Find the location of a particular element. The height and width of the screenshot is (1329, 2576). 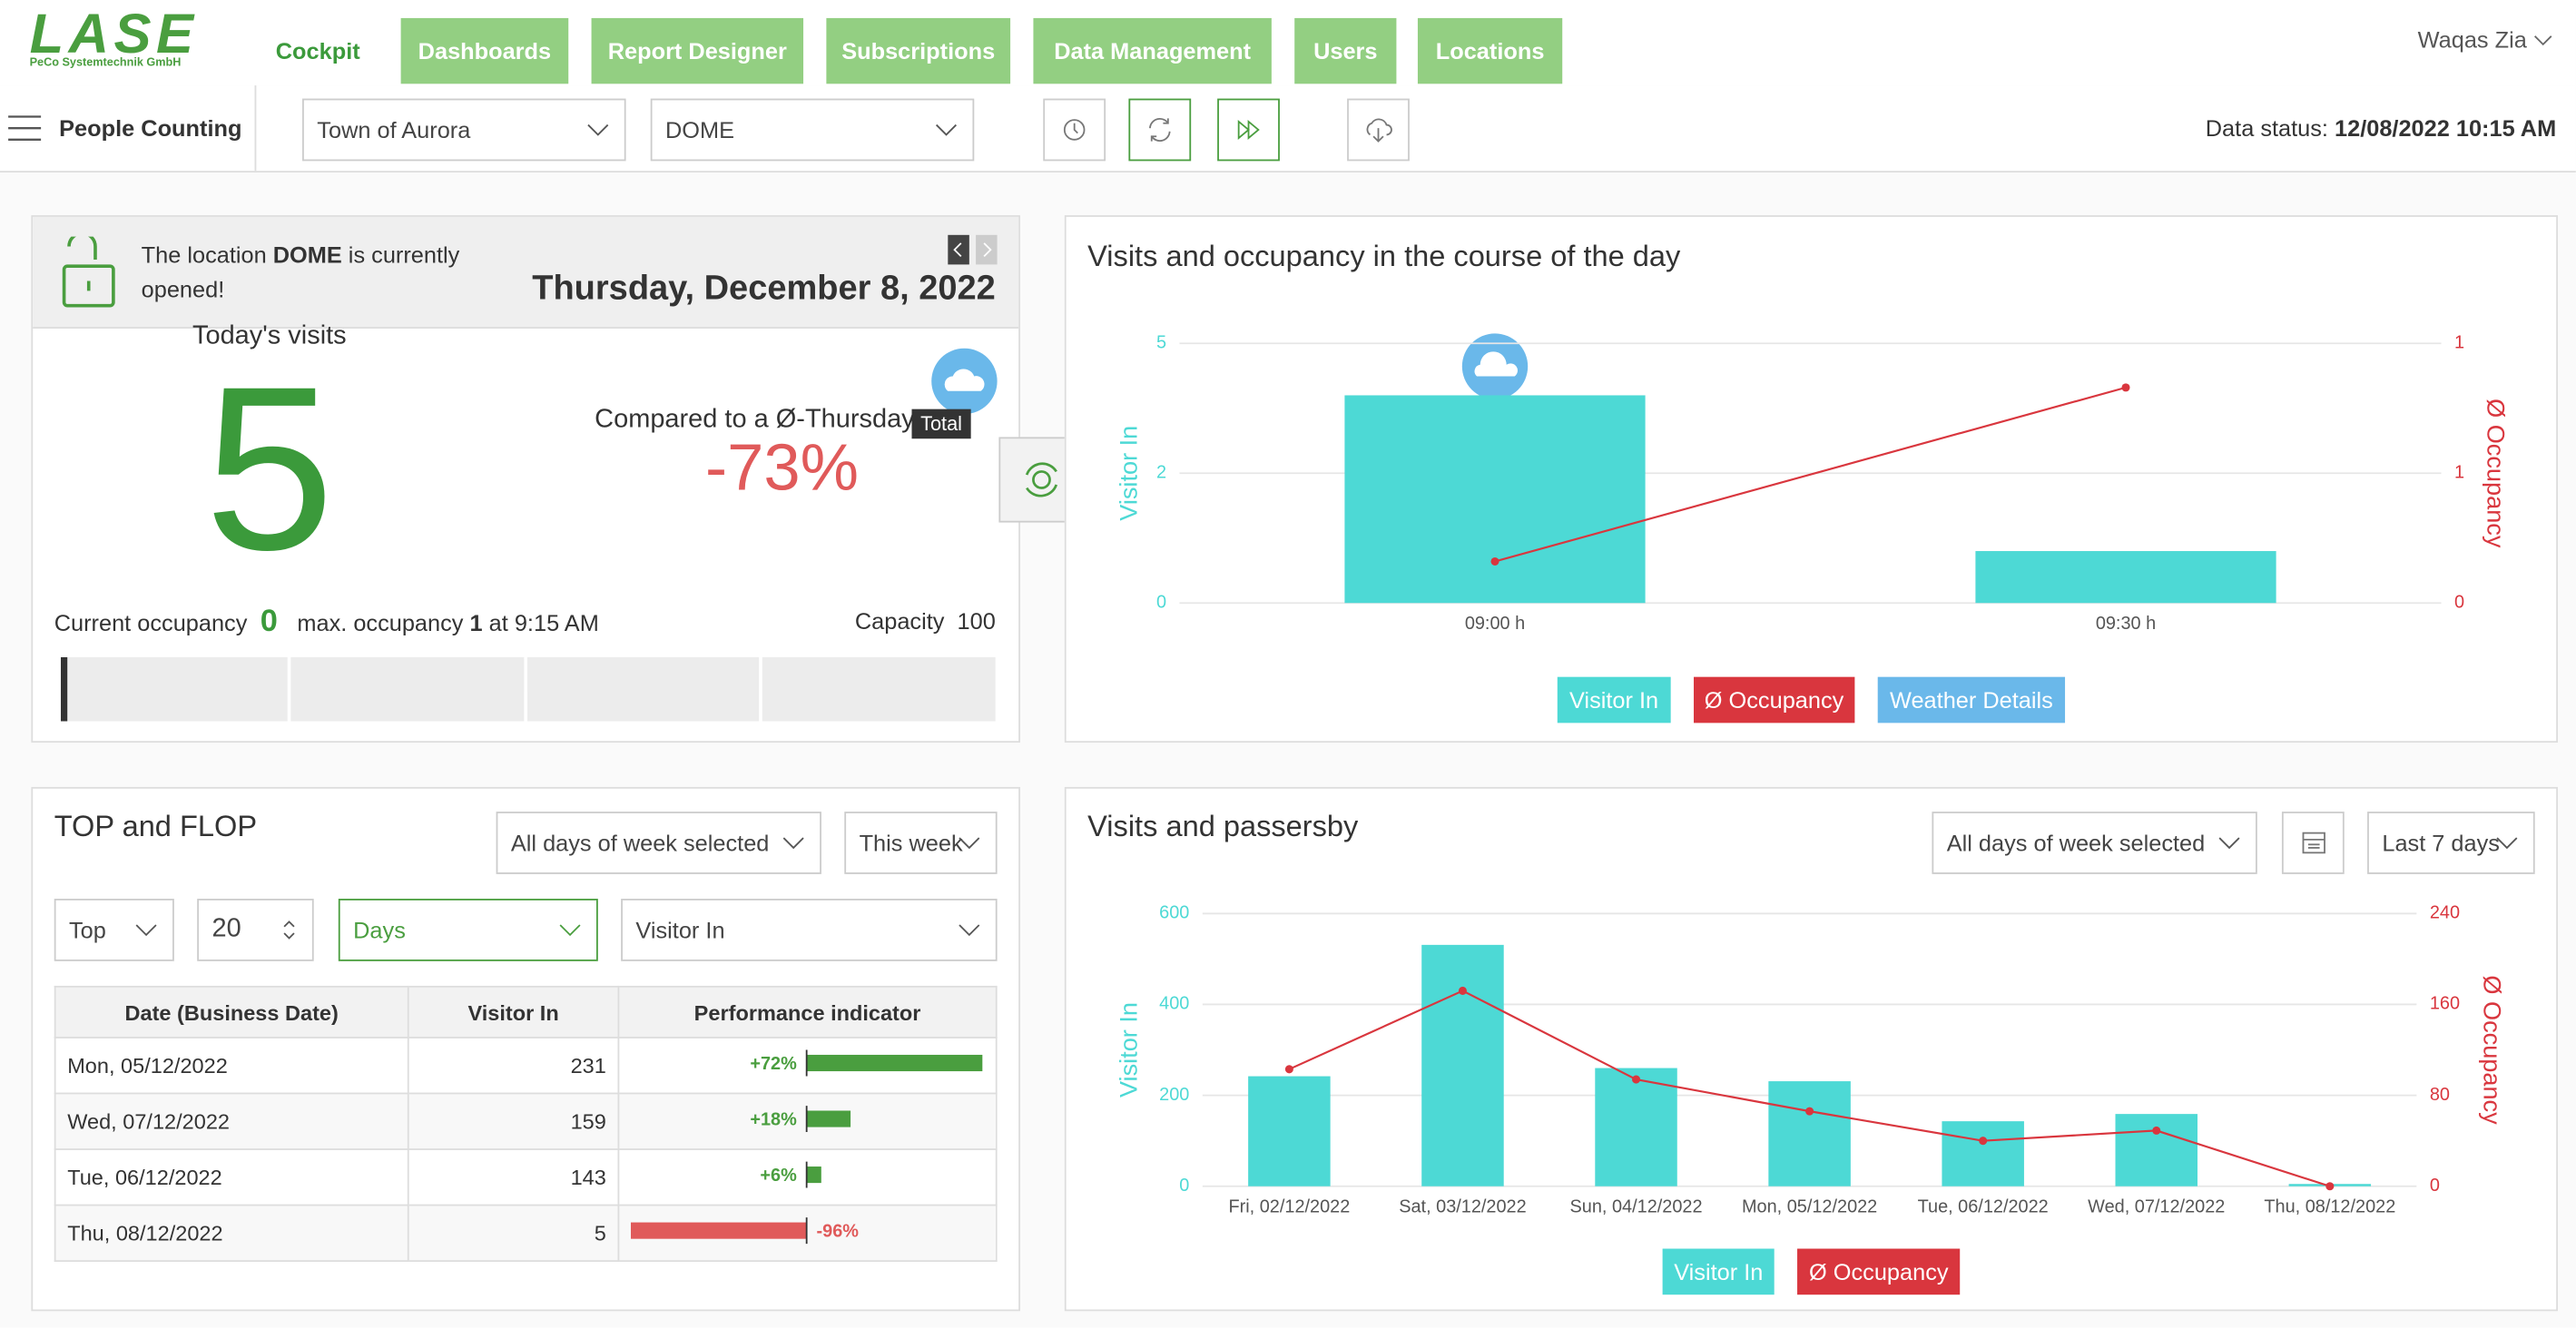

nav-tab: Dashboards is located at coordinates (484, 51).